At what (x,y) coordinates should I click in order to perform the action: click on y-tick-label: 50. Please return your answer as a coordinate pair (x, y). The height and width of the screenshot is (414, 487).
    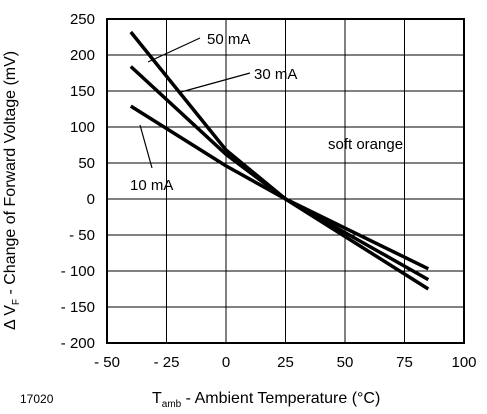
    Looking at the image, I should click on (86, 163).